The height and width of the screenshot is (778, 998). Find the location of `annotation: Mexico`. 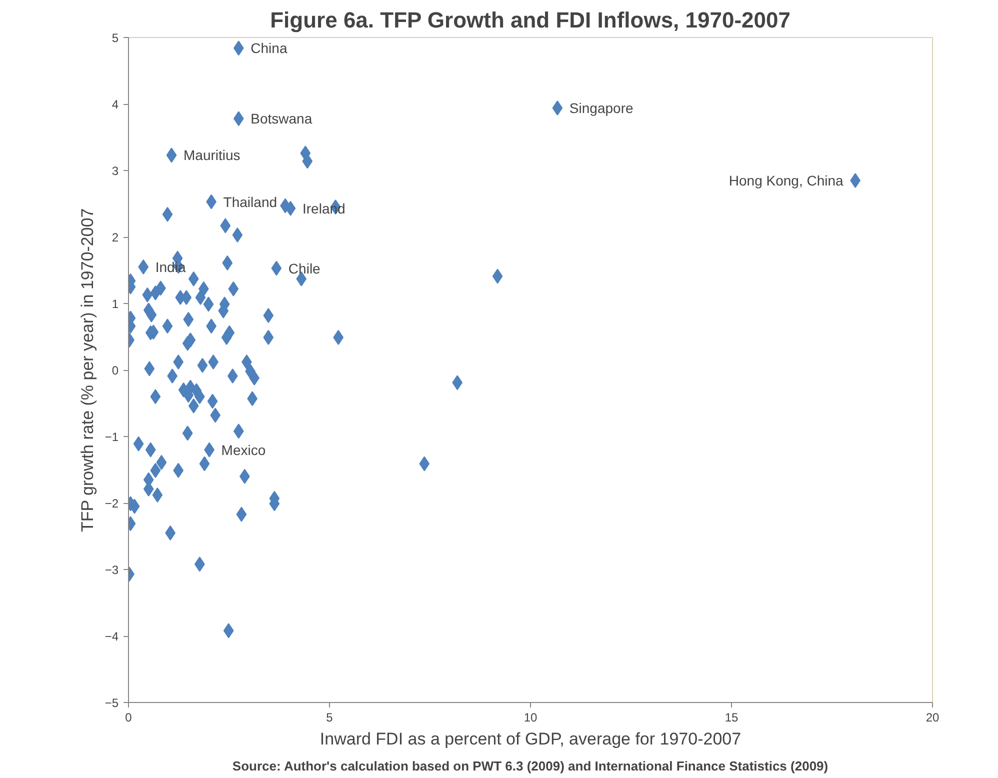

annotation: Mexico is located at coordinates (243, 450).